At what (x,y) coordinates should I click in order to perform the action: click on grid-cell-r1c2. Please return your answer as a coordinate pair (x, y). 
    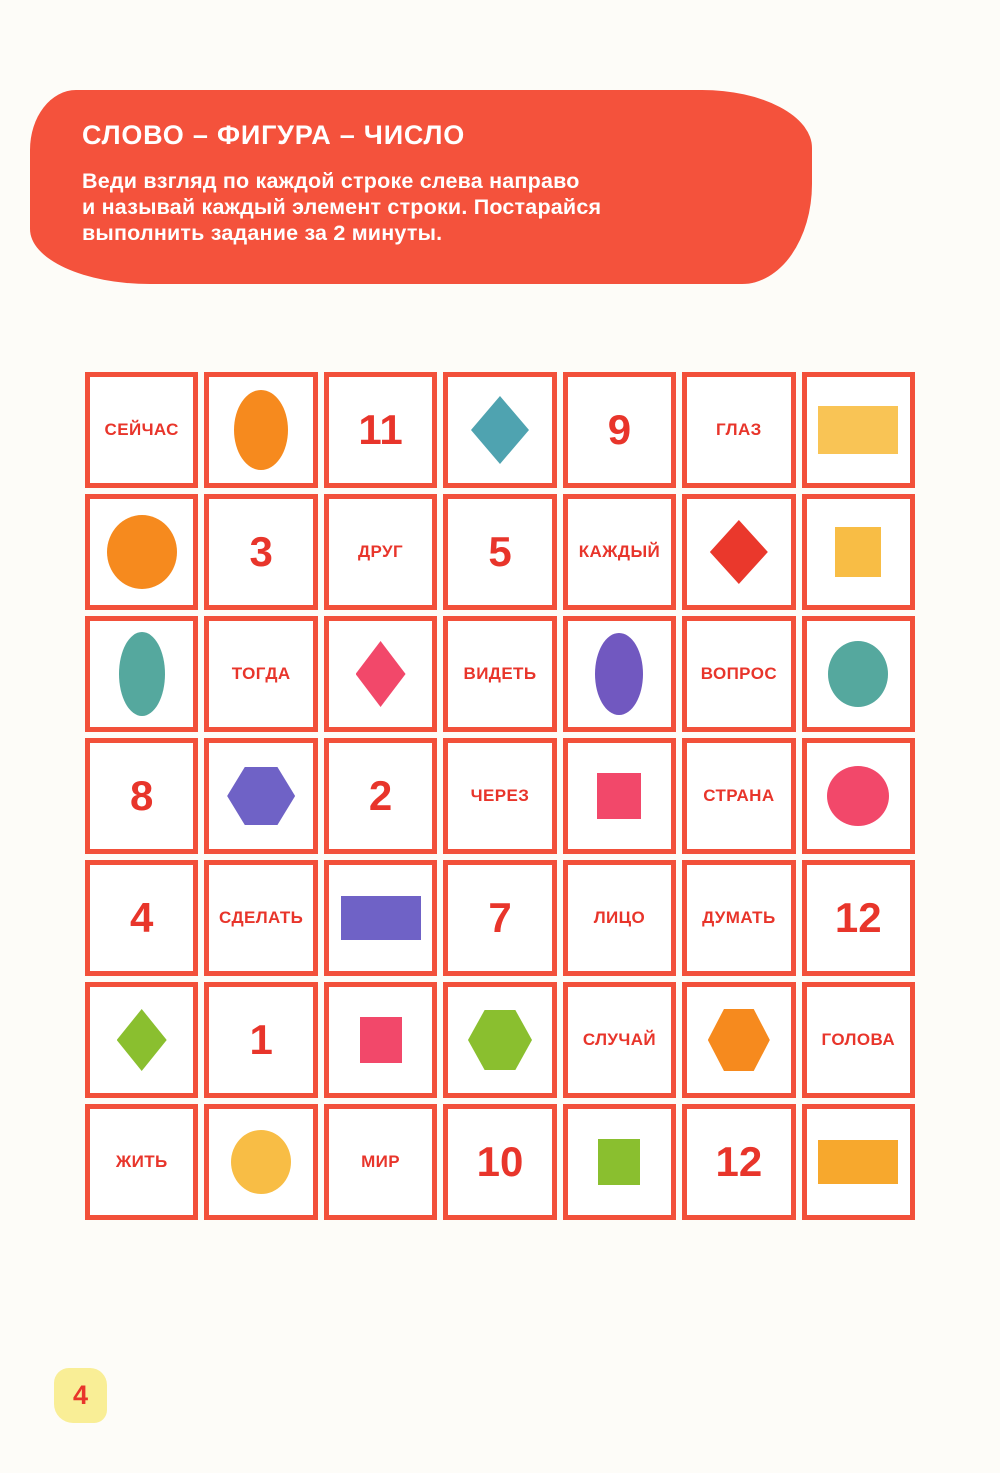
    Looking at the image, I should click on (261, 430).